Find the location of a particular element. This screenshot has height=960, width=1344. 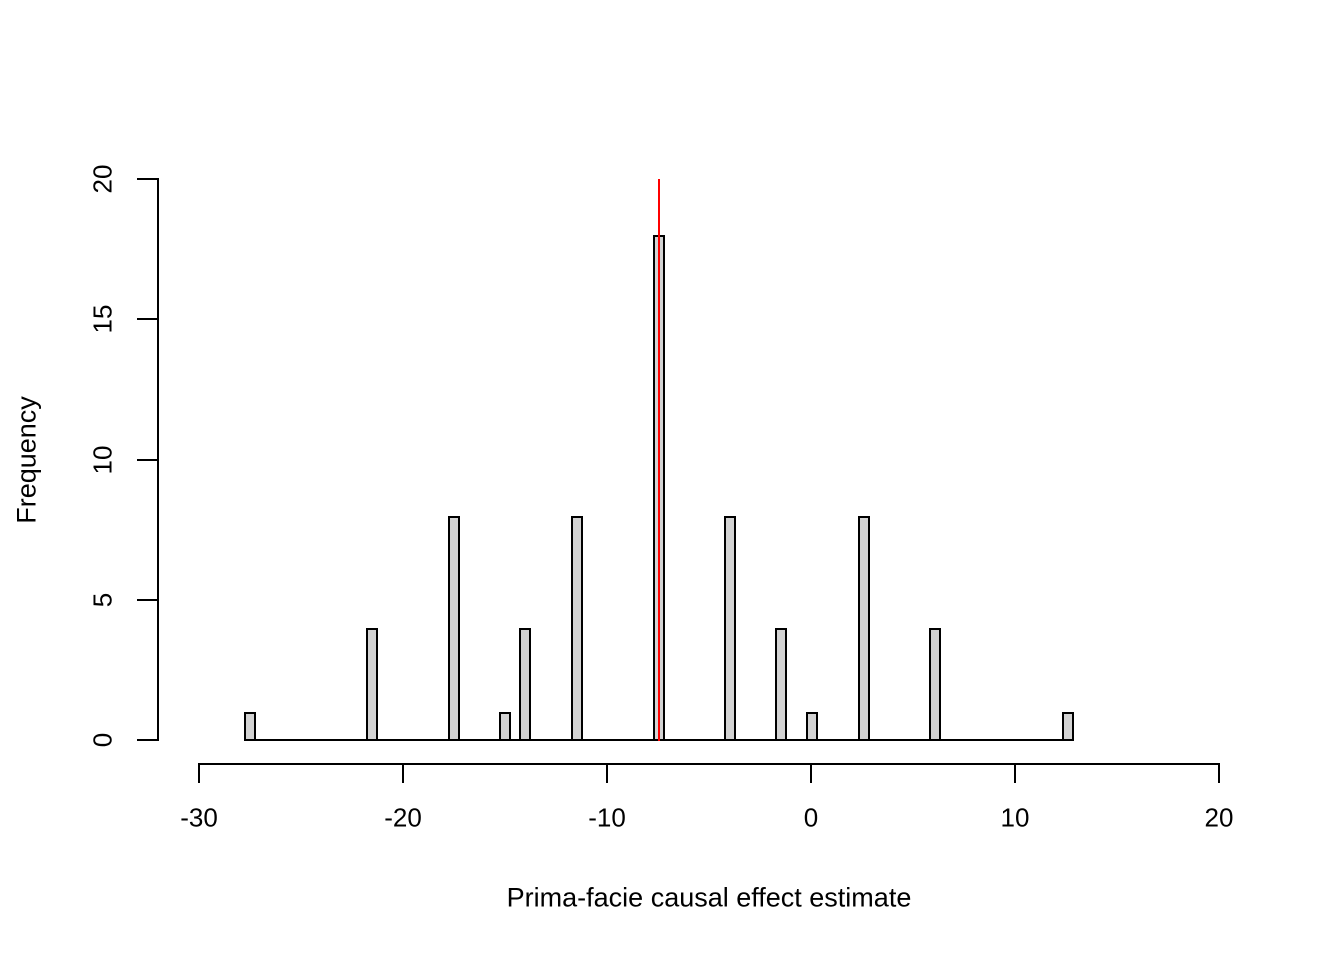

y-tick-label: 10 is located at coordinates (102, 459).